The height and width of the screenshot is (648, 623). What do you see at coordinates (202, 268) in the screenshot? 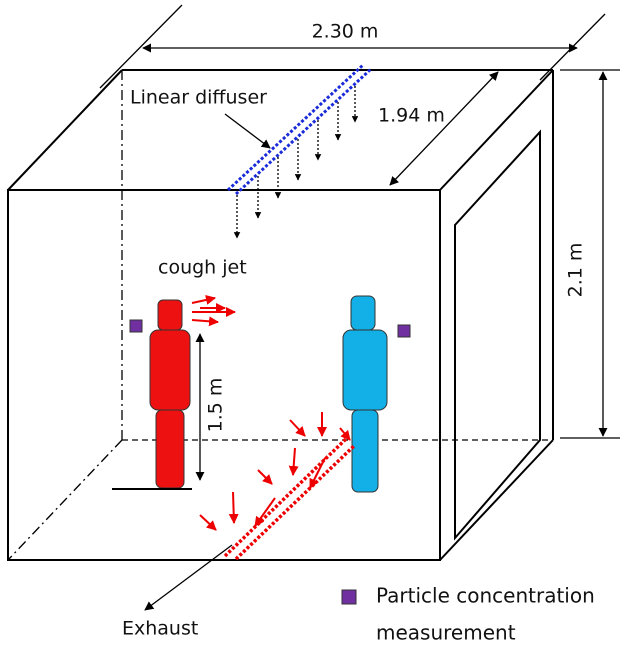
I see `cough-label: cough jet` at bounding box center [202, 268].